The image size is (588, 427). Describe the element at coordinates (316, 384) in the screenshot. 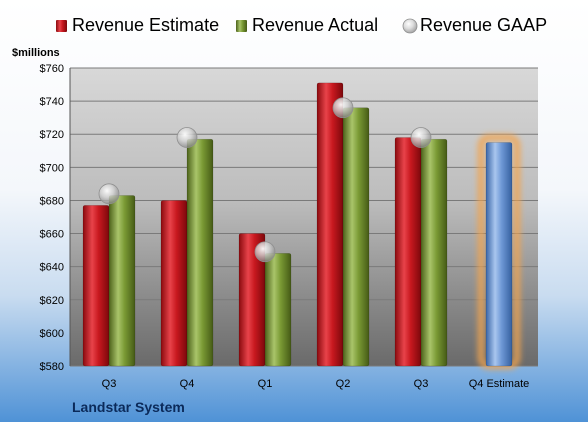

I see `x-axis-ticks: Q3 Q4 Q1 Q2 Q3 Q4 Estimate` at that location.